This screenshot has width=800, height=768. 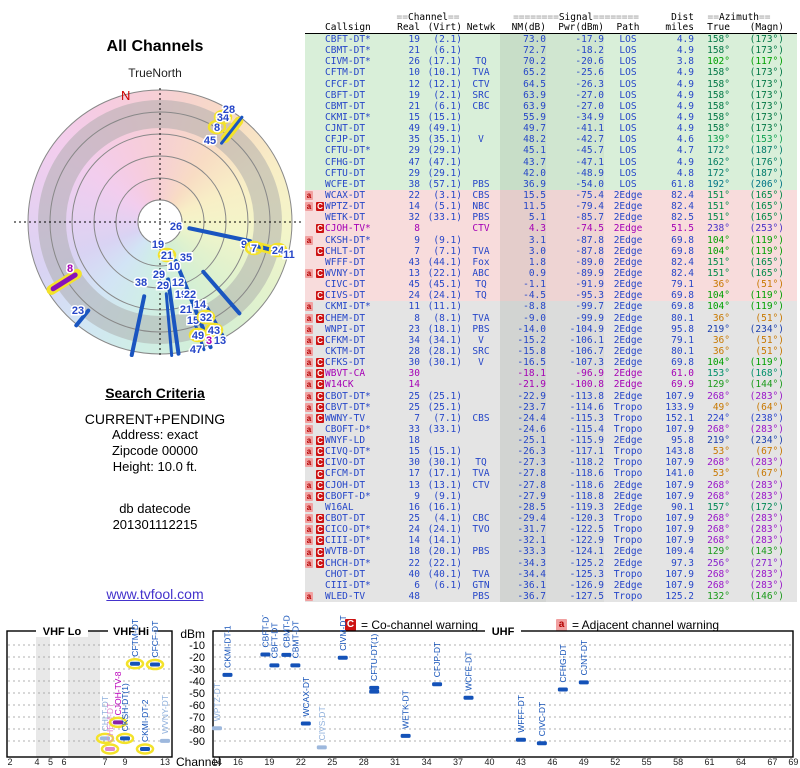 I want to click on power-dbm-cell: -87.8, so click(x=575, y=240).